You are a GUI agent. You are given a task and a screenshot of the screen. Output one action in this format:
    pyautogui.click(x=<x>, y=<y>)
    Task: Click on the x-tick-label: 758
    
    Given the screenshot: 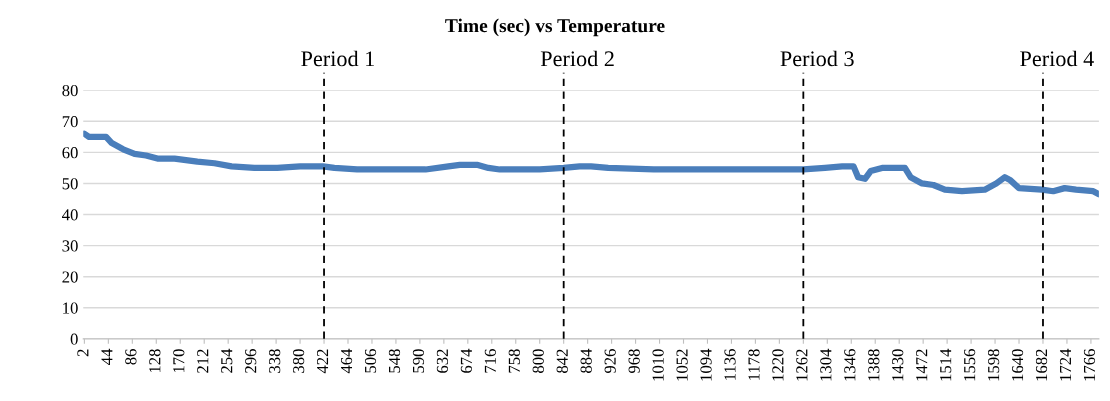 What is the action you would take?
    pyautogui.click(x=514, y=361)
    